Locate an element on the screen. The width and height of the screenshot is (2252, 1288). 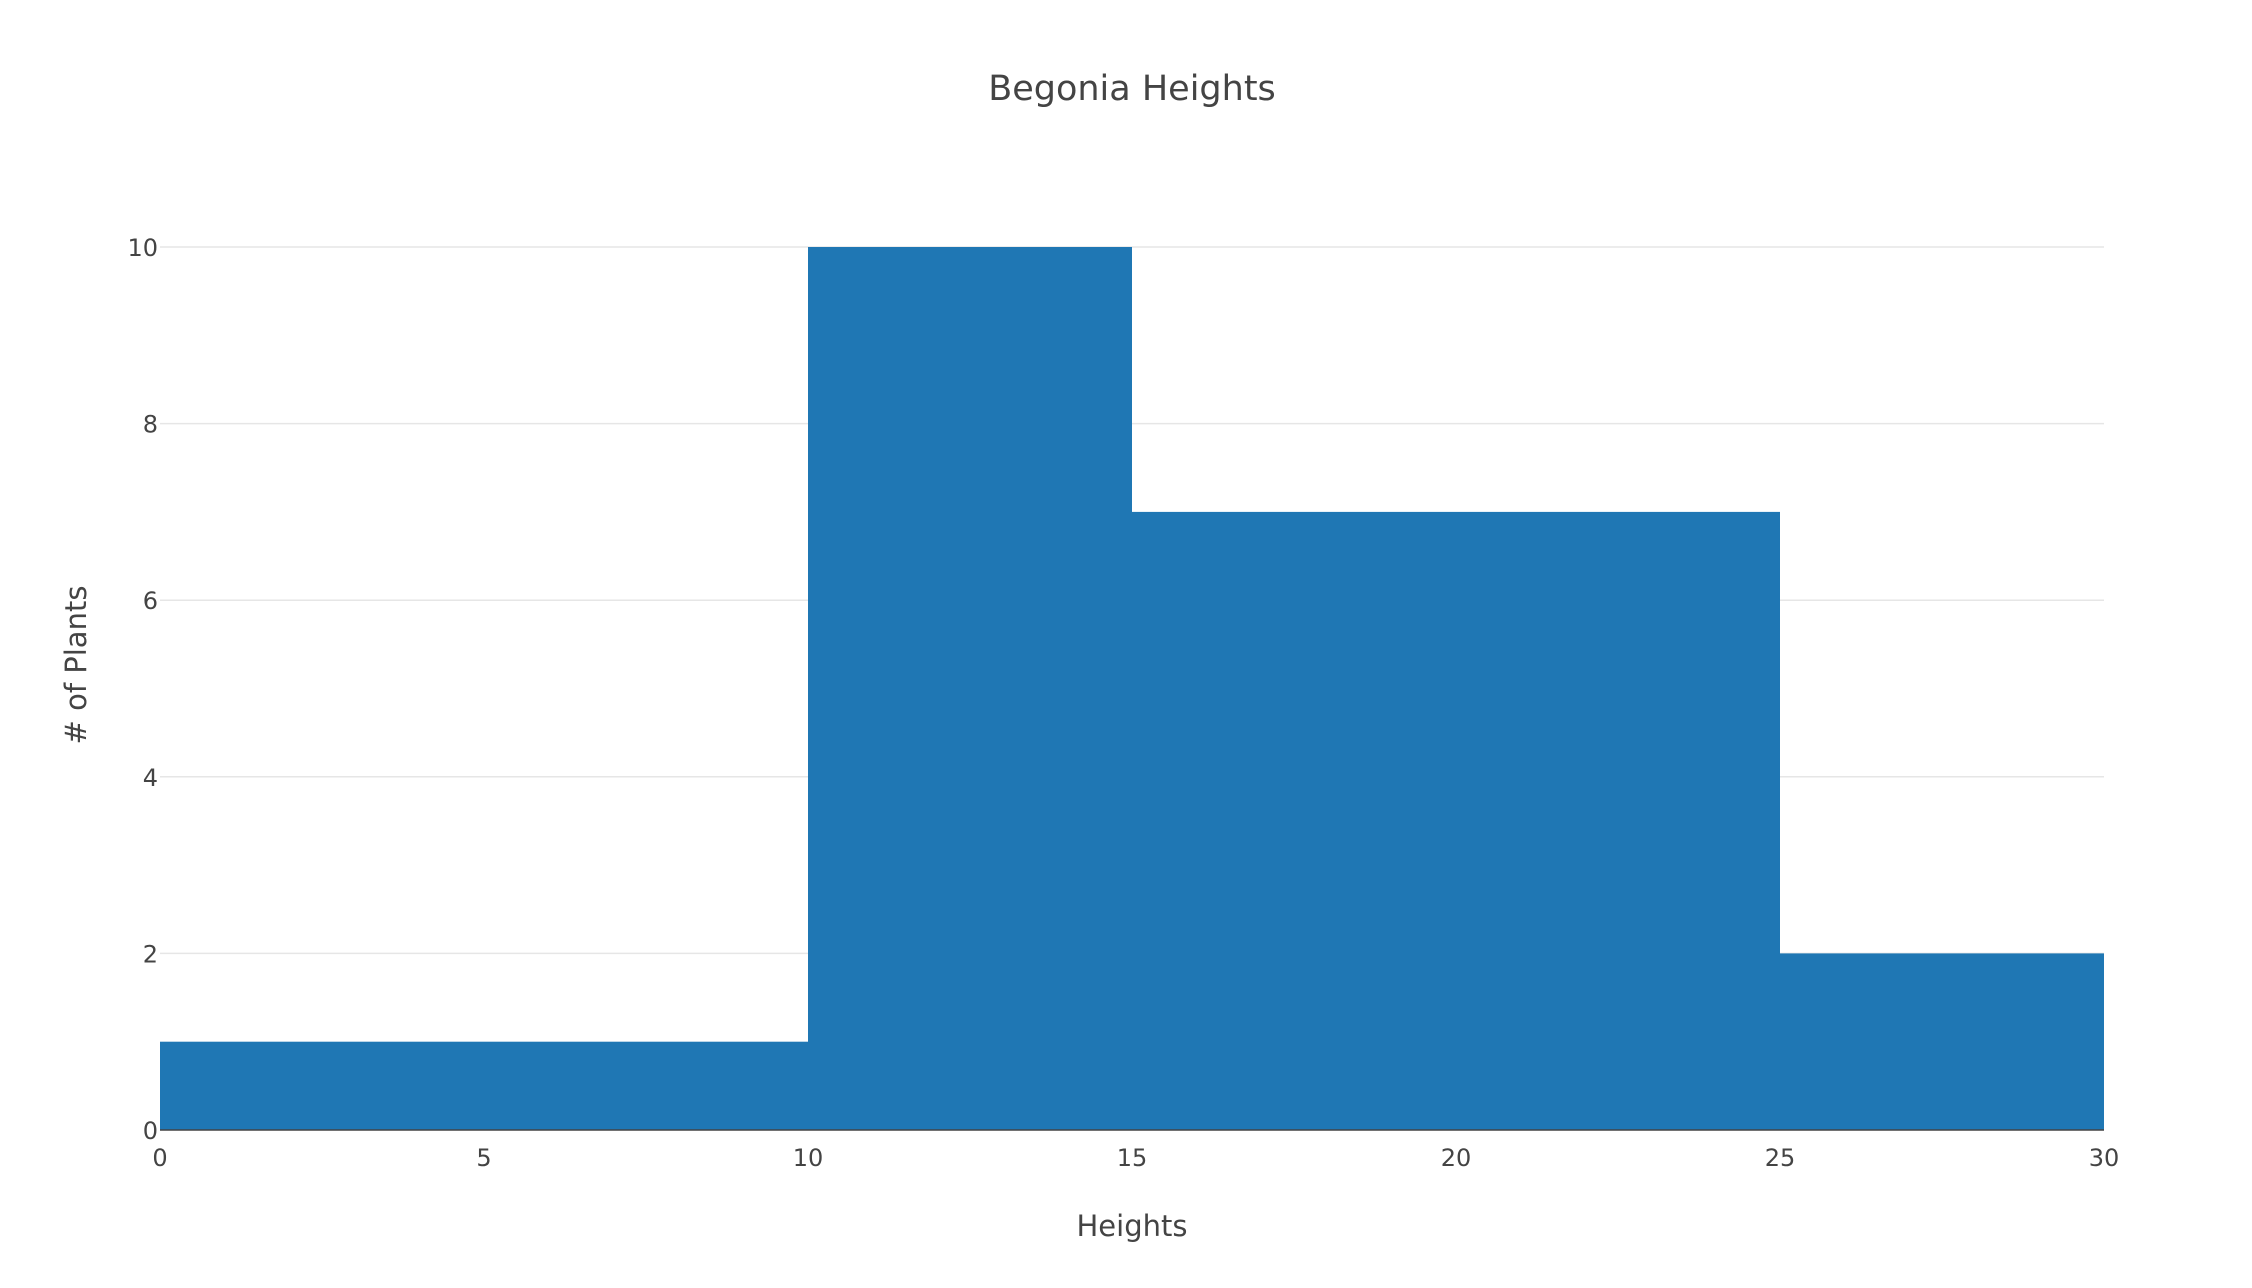
x-tick-label: 25 is located at coordinates (1780, 1158).